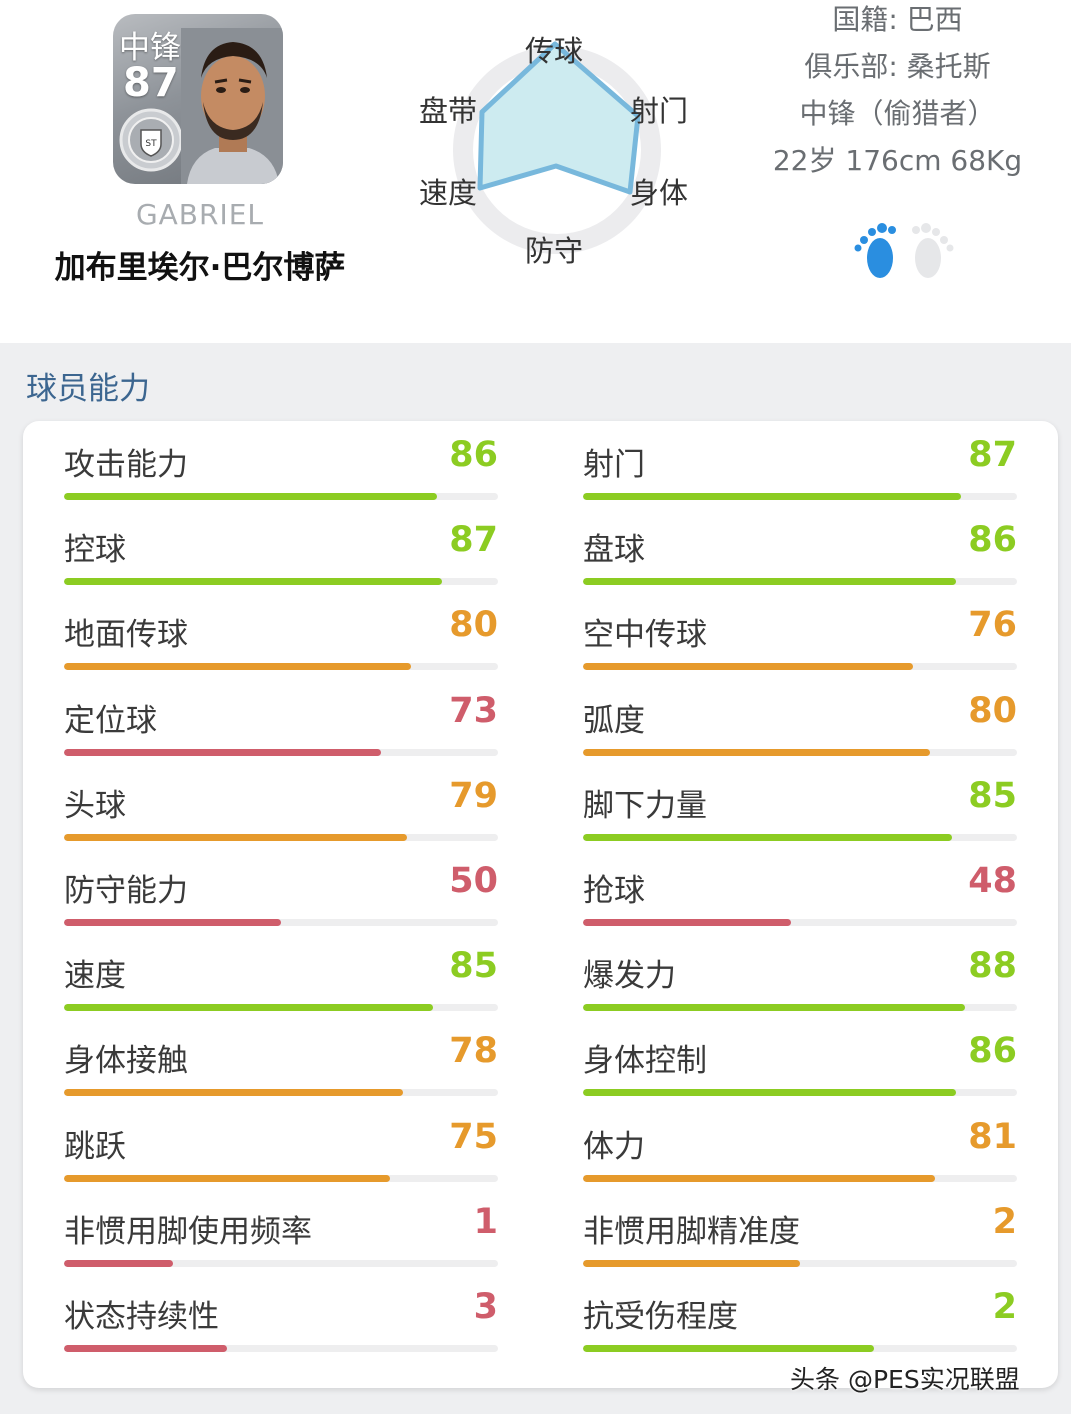  Describe the element at coordinates (800, 633) in the screenshot. I see `stat-row: 空中传球 76` at that location.